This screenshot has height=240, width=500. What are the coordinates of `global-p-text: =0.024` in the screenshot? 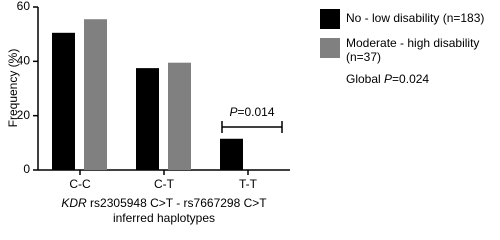 It's located at (410, 79).